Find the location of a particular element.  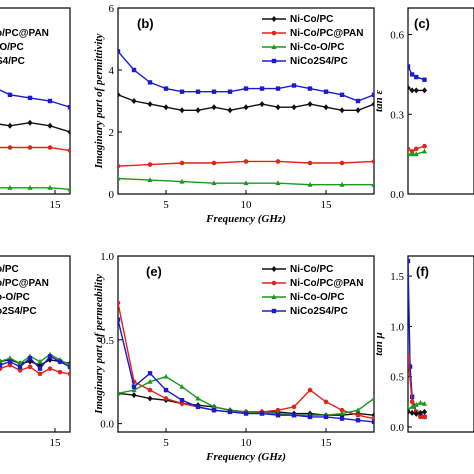

y-axis-label: tan μ is located at coordinates (379, 344).